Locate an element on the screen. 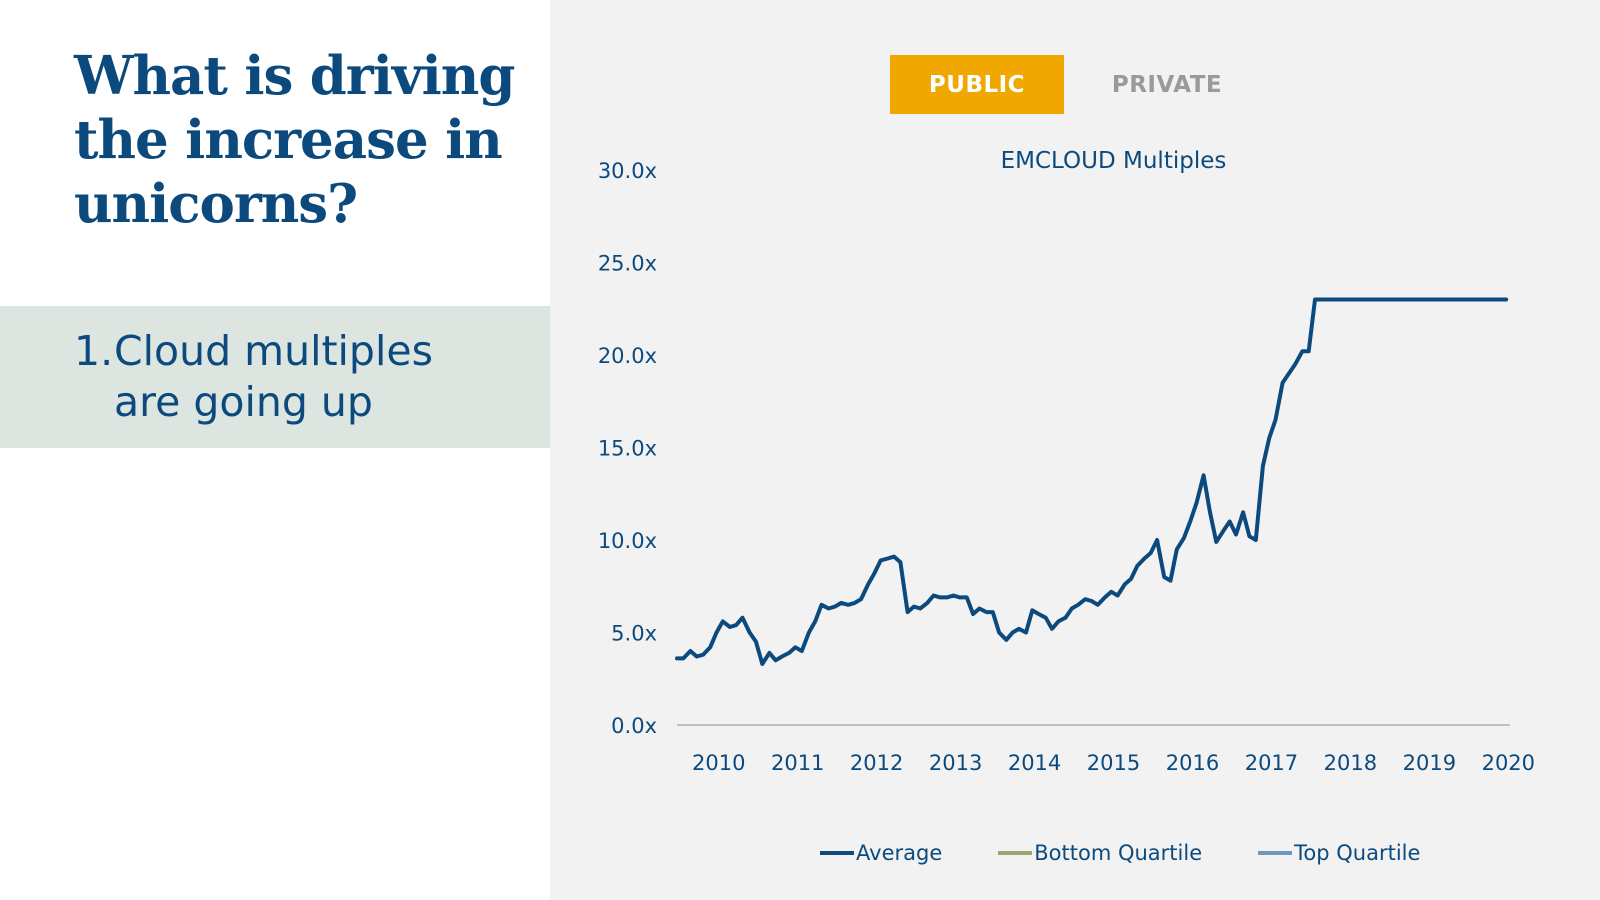  y-tick-label: 30.0x is located at coordinates (627, 171).